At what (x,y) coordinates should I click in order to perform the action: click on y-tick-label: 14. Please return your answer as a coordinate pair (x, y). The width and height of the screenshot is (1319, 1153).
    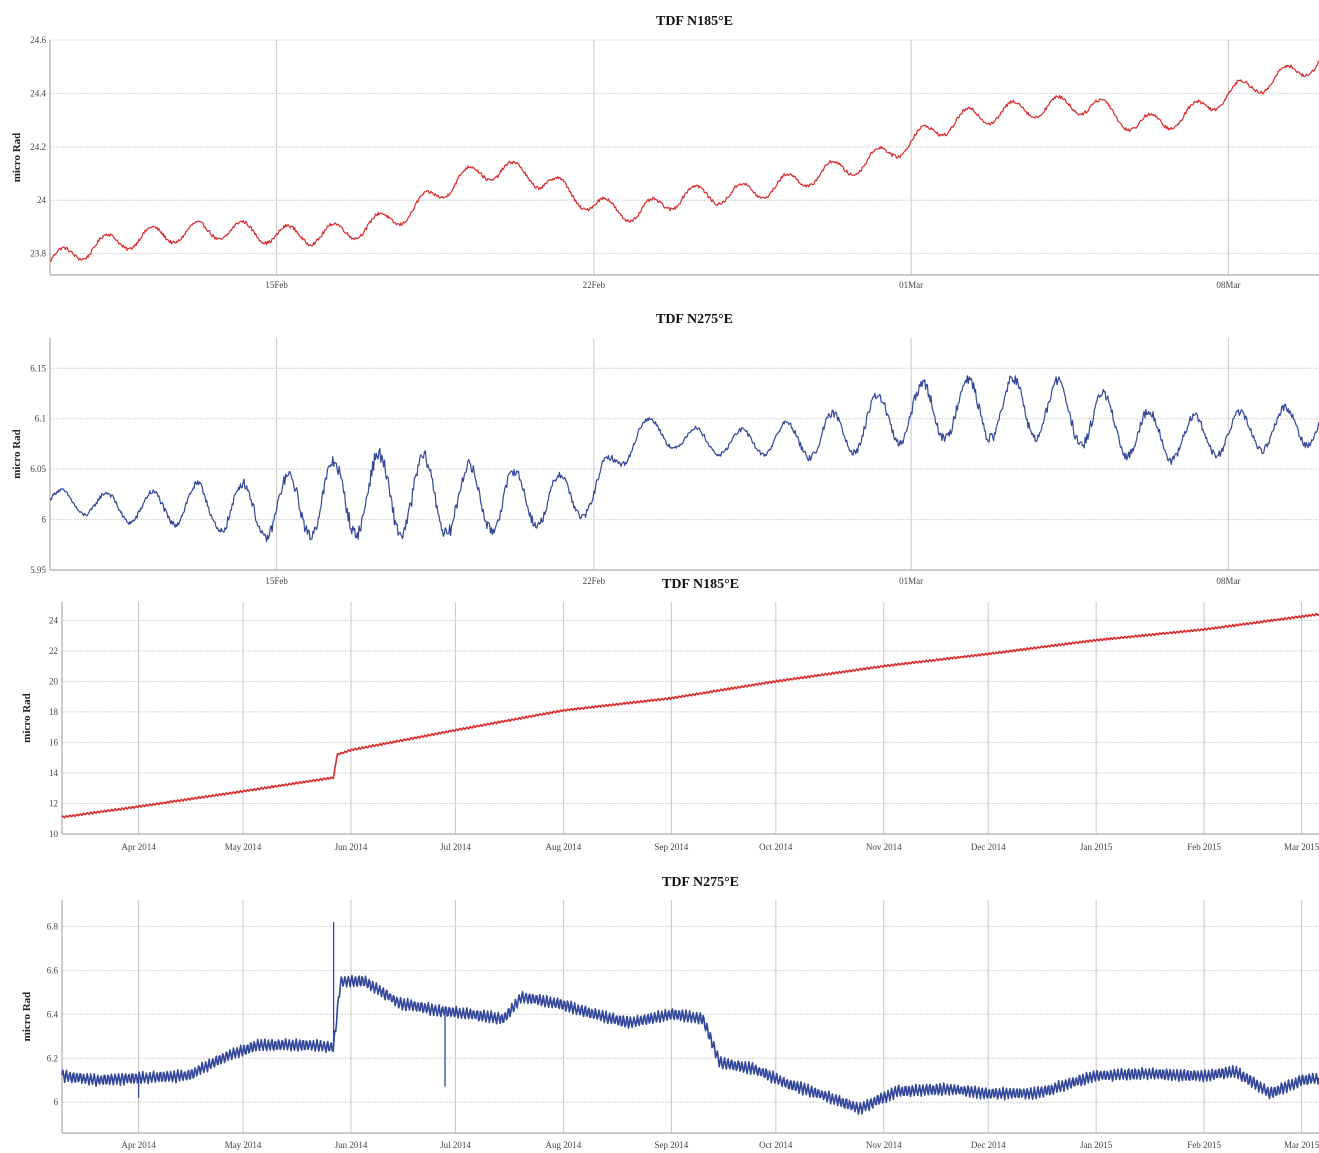
    Looking at the image, I should click on (54, 773).